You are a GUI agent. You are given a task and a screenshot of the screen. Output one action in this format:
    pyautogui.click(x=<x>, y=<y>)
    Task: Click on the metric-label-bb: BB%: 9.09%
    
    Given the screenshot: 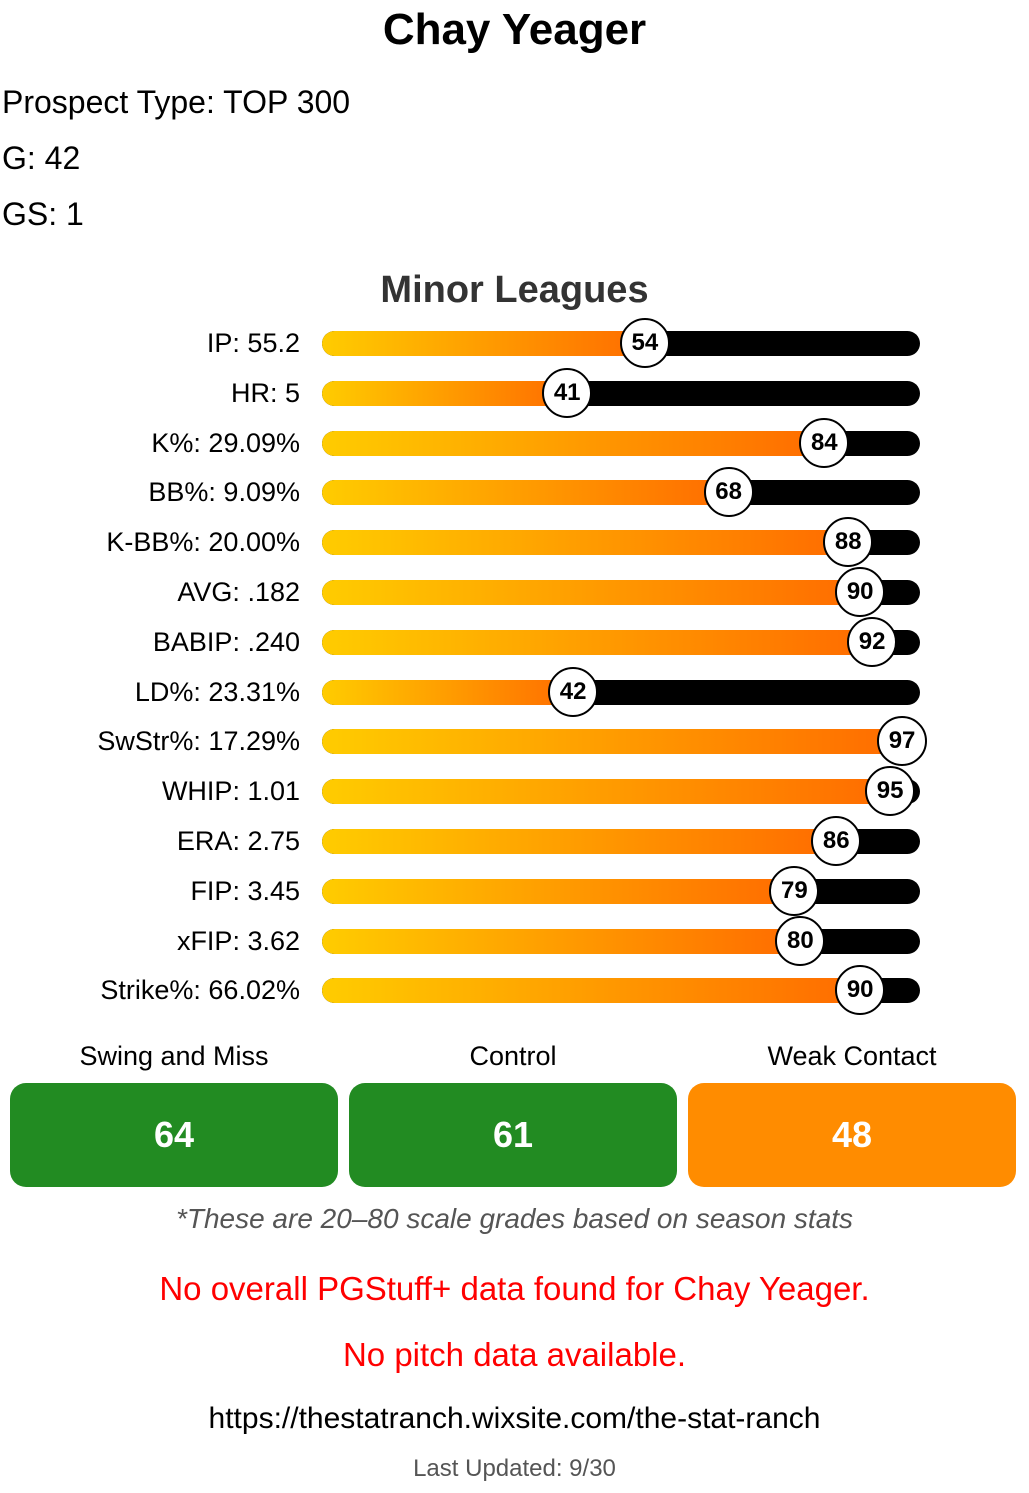 What is the action you would take?
    pyautogui.click(x=224, y=492)
    